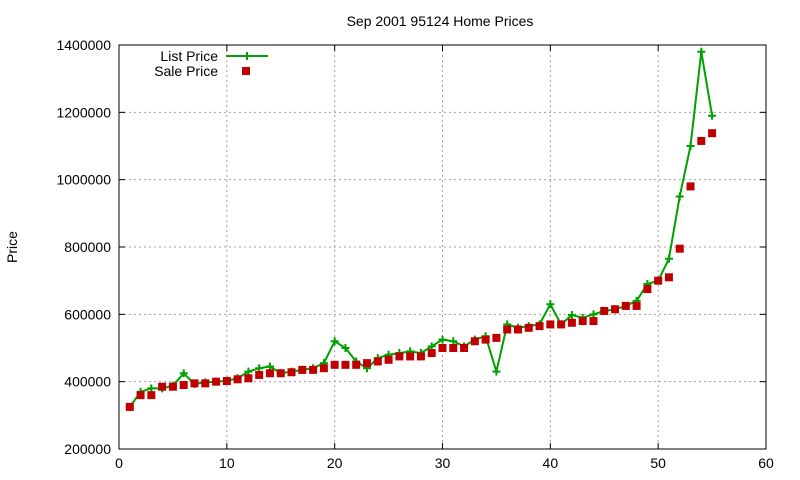 Image resolution: width=800 pixels, height=480 pixels. Describe the element at coordinates (189, 56) in the screenshot. I see `legend-label-list-price: List Price` at that location.